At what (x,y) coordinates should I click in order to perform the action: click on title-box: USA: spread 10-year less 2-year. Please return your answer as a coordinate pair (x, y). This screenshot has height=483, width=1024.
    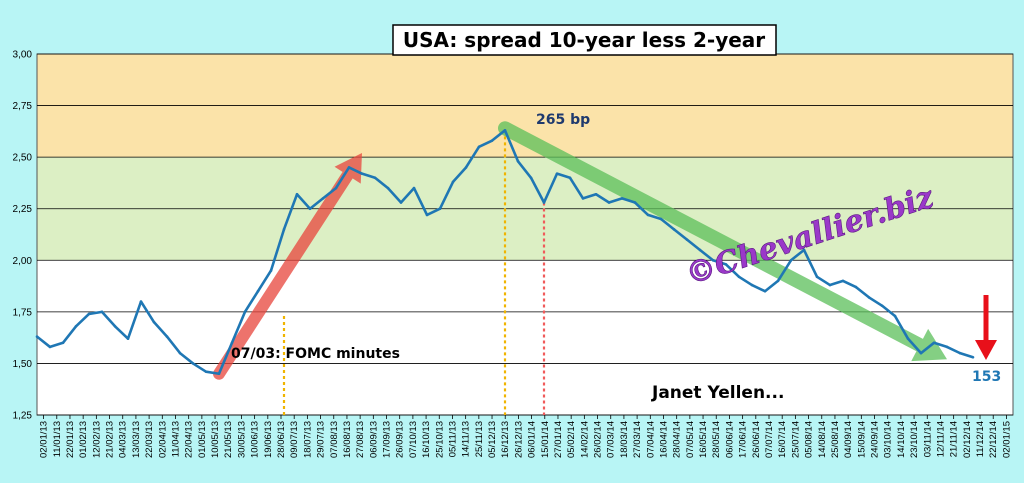
    Looking at the image, I should click on (584, 40).